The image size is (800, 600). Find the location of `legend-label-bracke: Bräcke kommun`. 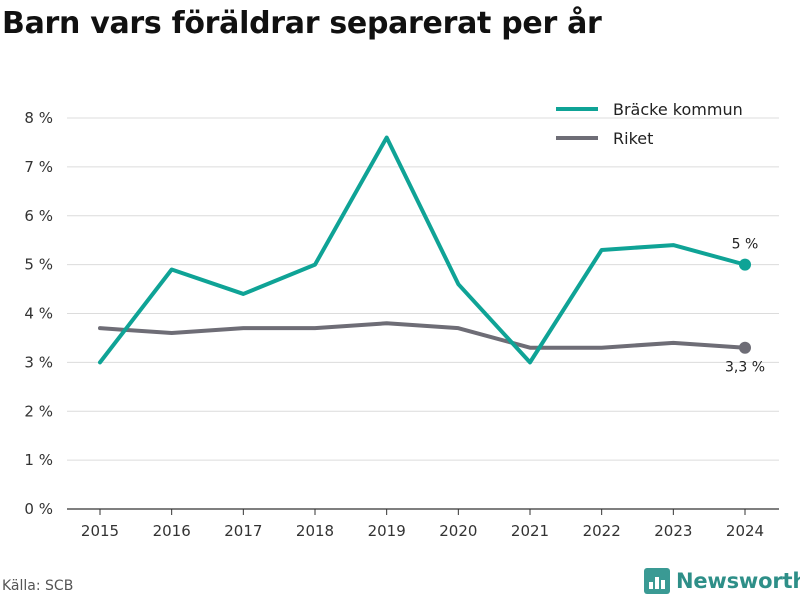

legend-label-bracke: Bräcke kommun is located at coordinates (678, 109).